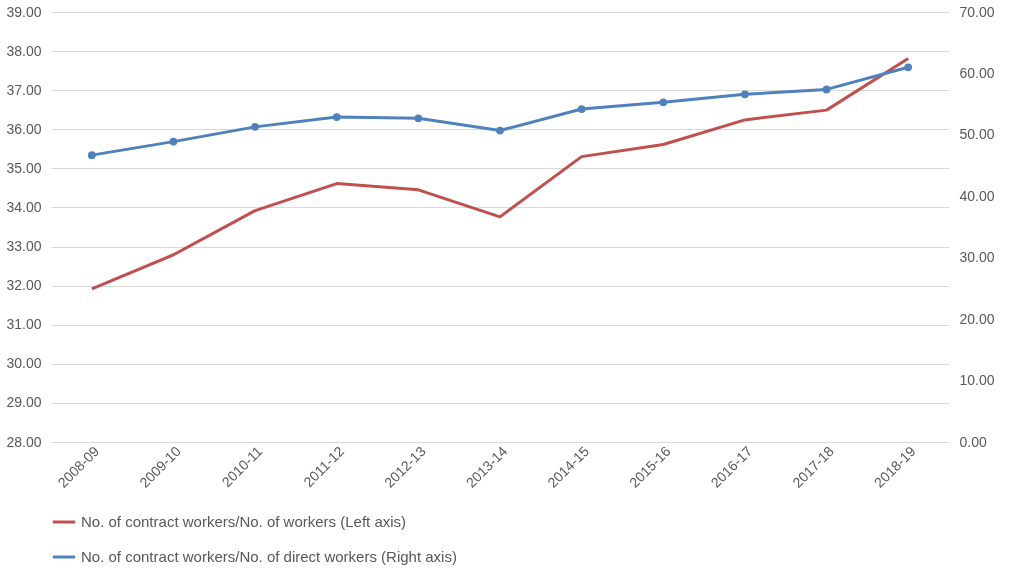 This screenshot has width=1019, height=582. Describe the element at coordinates (24, 50) in the screenshot. I see `y-tick-label: 38.00` at that location.